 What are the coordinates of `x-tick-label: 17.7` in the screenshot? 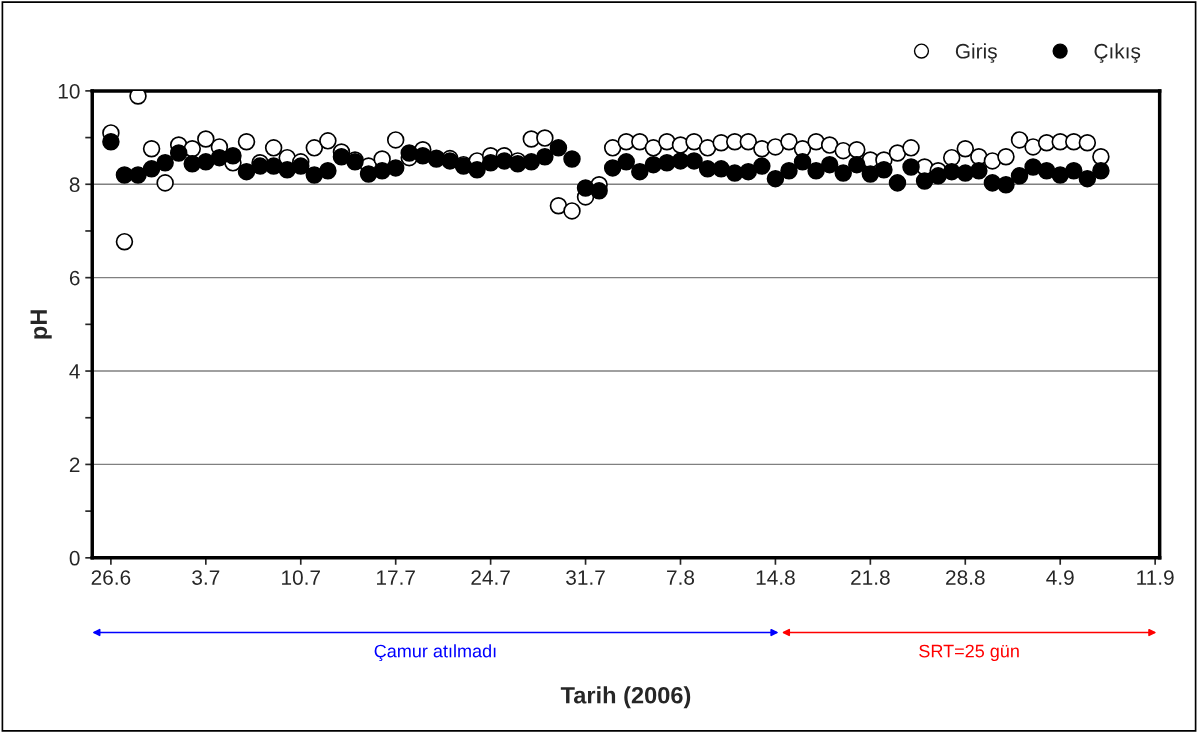 It's located at (396, 577).